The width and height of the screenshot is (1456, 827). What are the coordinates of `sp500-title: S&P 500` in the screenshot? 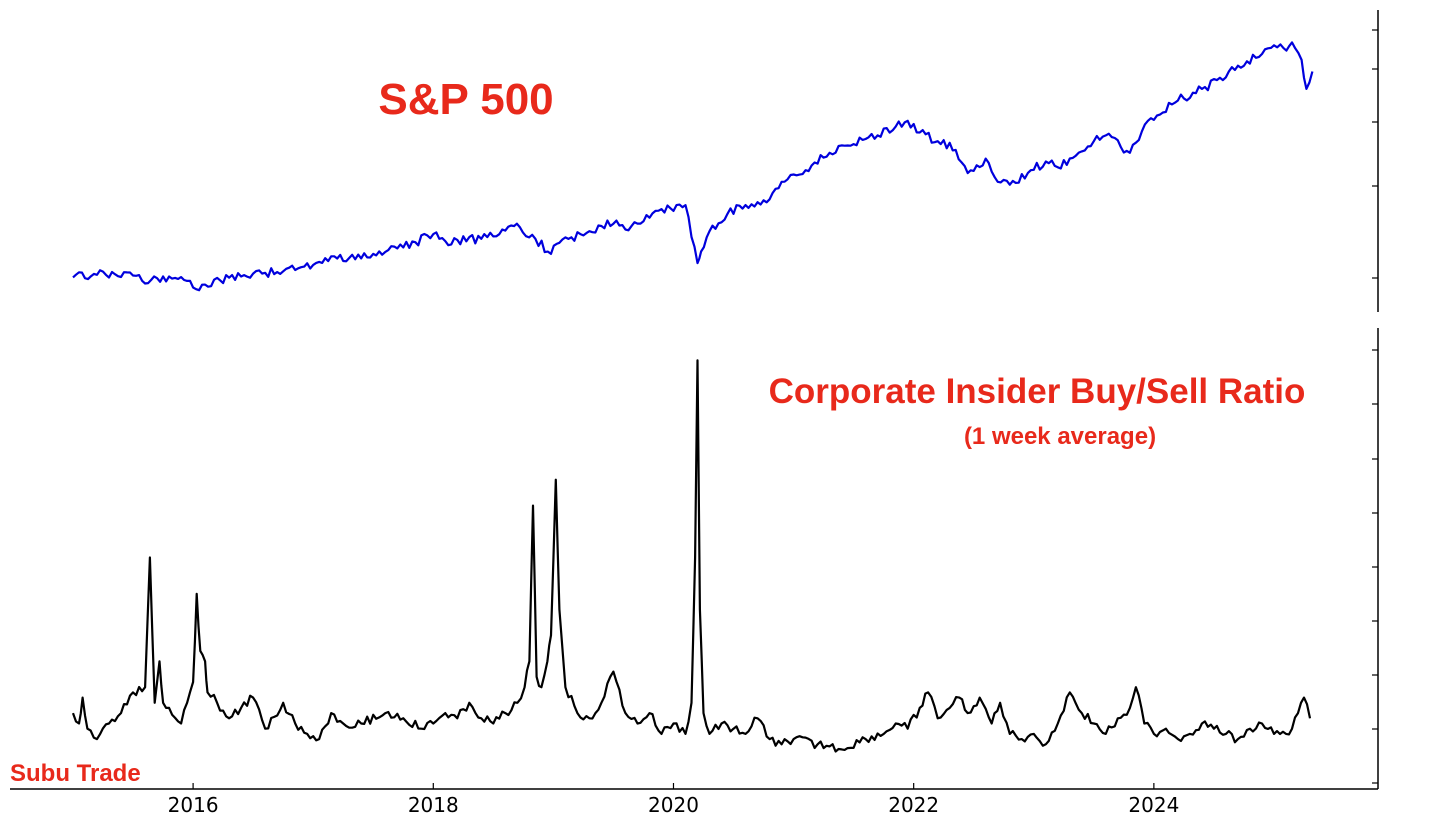 It's located at (465, 99).